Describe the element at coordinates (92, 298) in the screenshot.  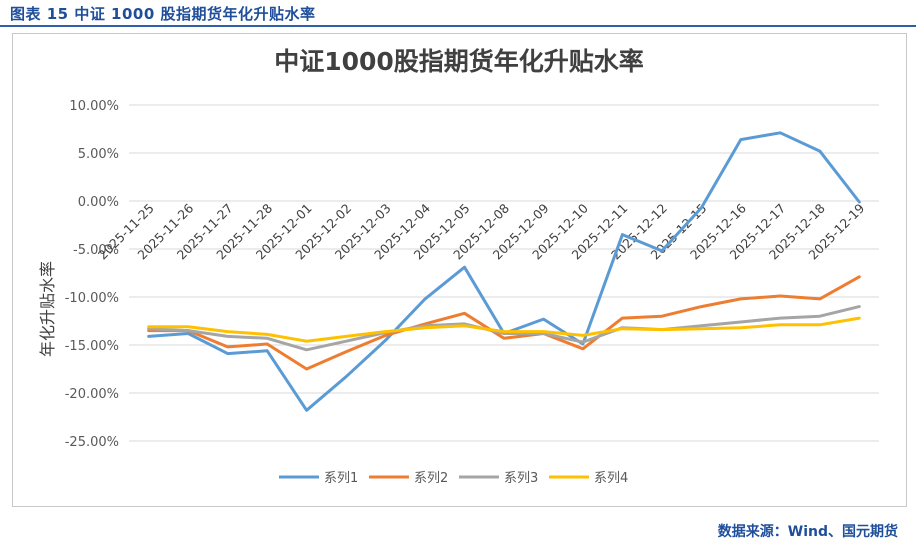
I see `y-tick-label: -10.00%` at that location.